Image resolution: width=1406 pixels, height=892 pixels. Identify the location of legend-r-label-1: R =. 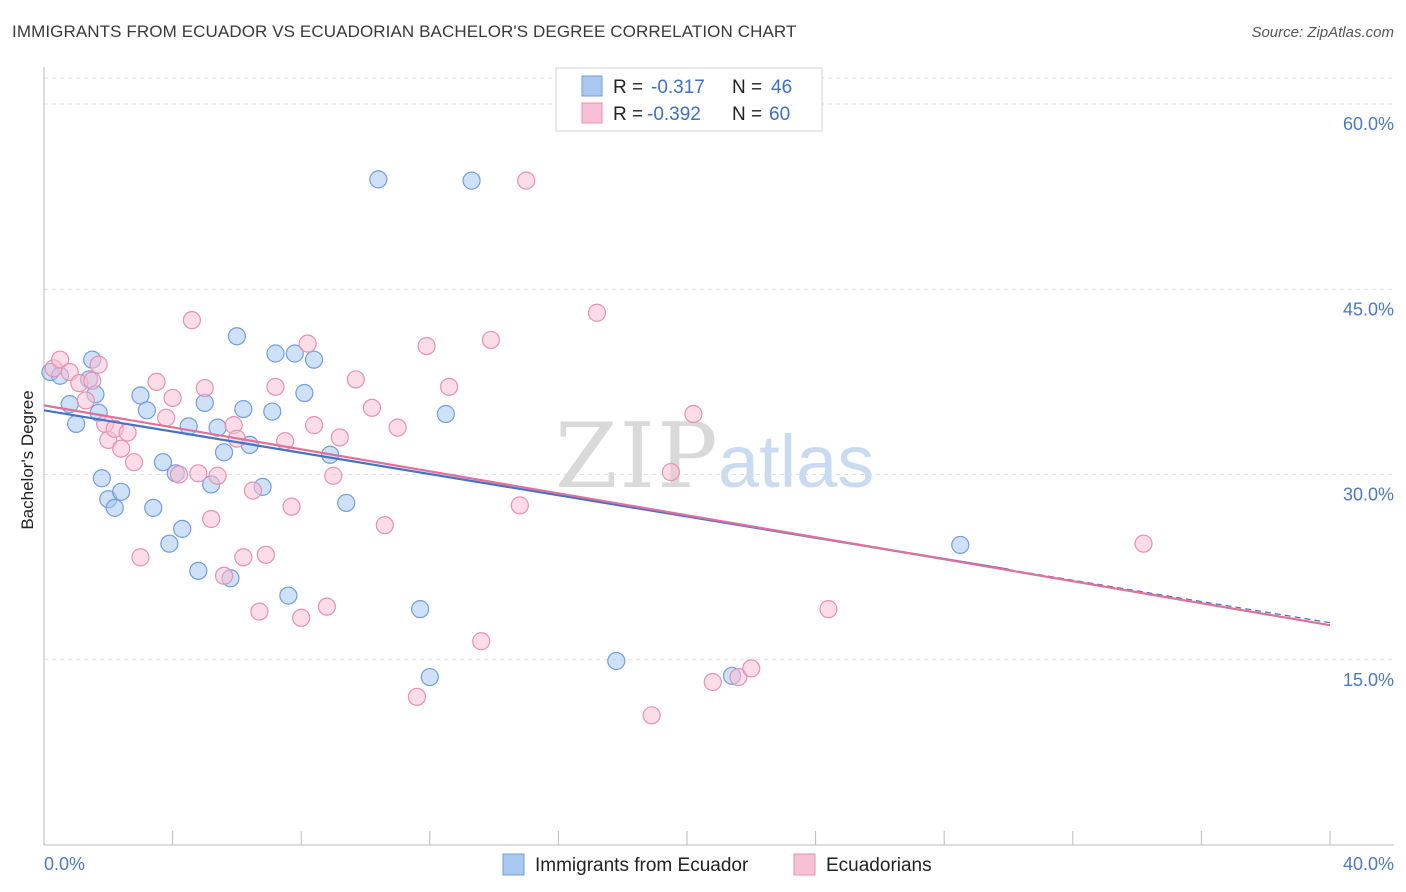
(628, 87).